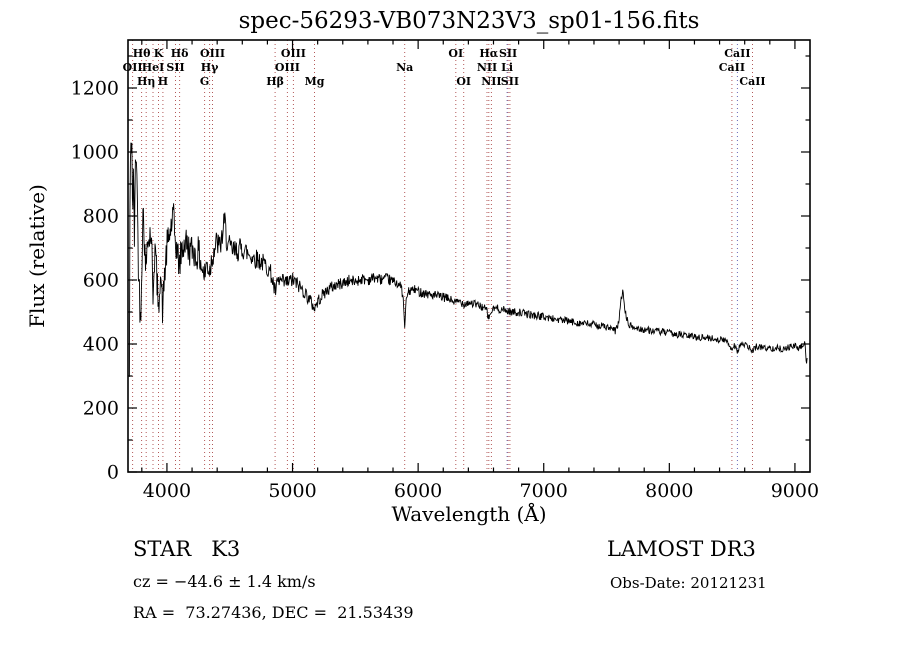  Describe the element at coordinates (133, 67) in the screenshot. I see `spectral-line-label: OII` at that location.